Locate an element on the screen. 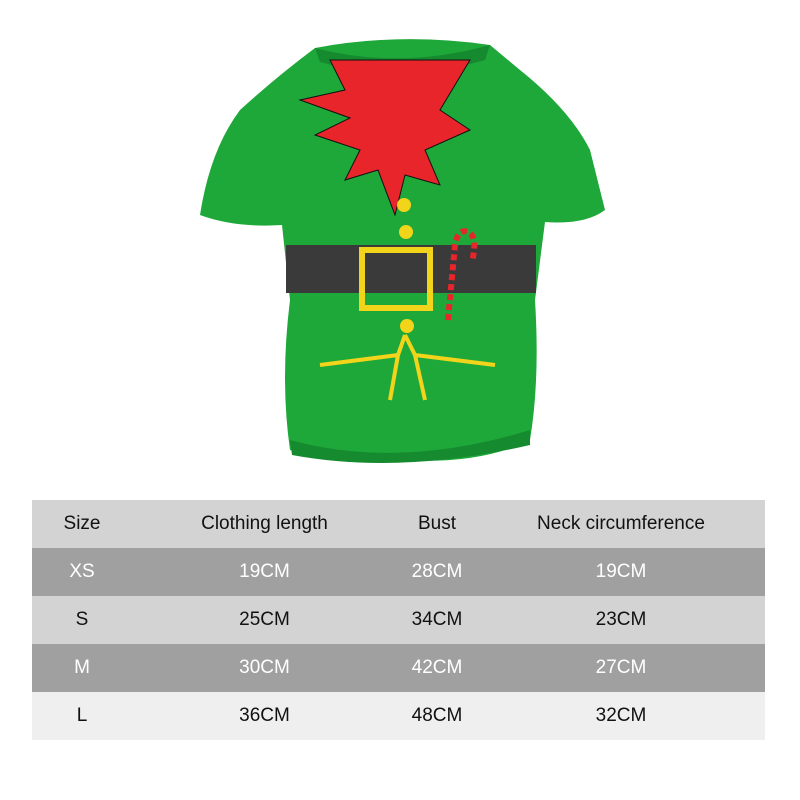 The height and width of the screenshot is (800, 800). table-row: M 30CM 42CM 27CM is located at coordinates (398, 668).